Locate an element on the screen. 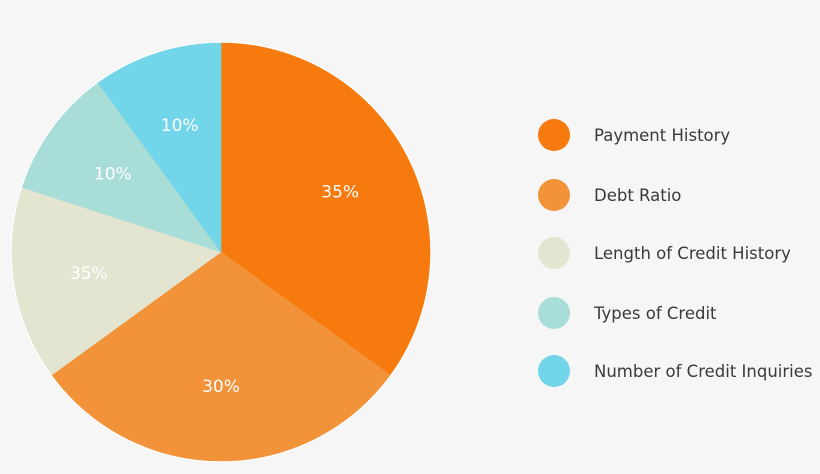 The width and height of the screenshot is (820, 474). legend-item-length-of-credit-history: Length of Credit History is located at coordinates (664, 253).